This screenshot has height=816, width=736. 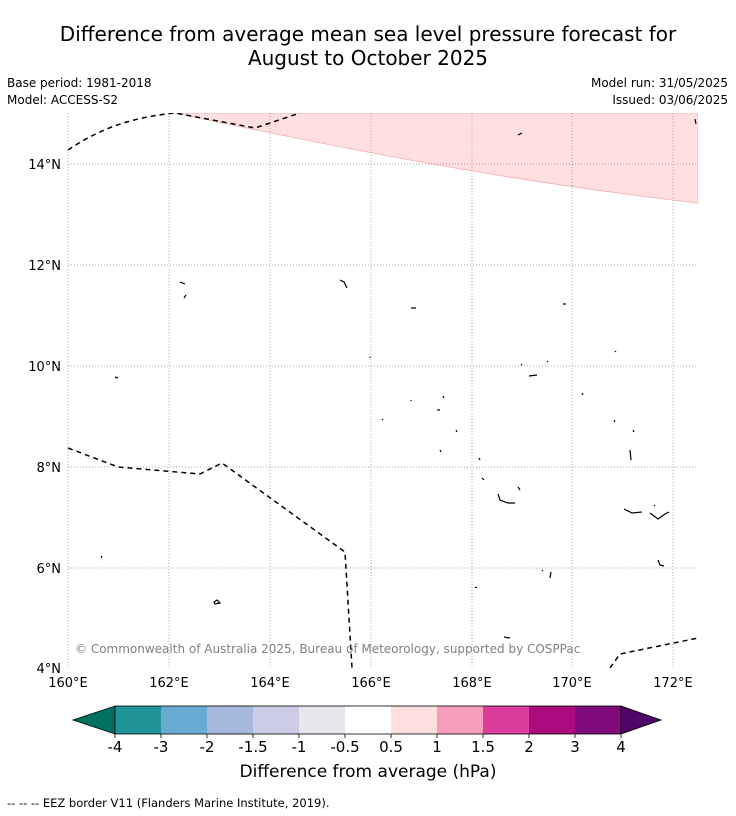 I want to click on lat-label: 12°N, so click(x=44, y=266).